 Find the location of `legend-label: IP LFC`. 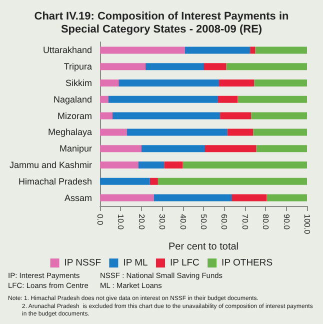

legend-label: IP LFC is located at coordinates (185, 263).